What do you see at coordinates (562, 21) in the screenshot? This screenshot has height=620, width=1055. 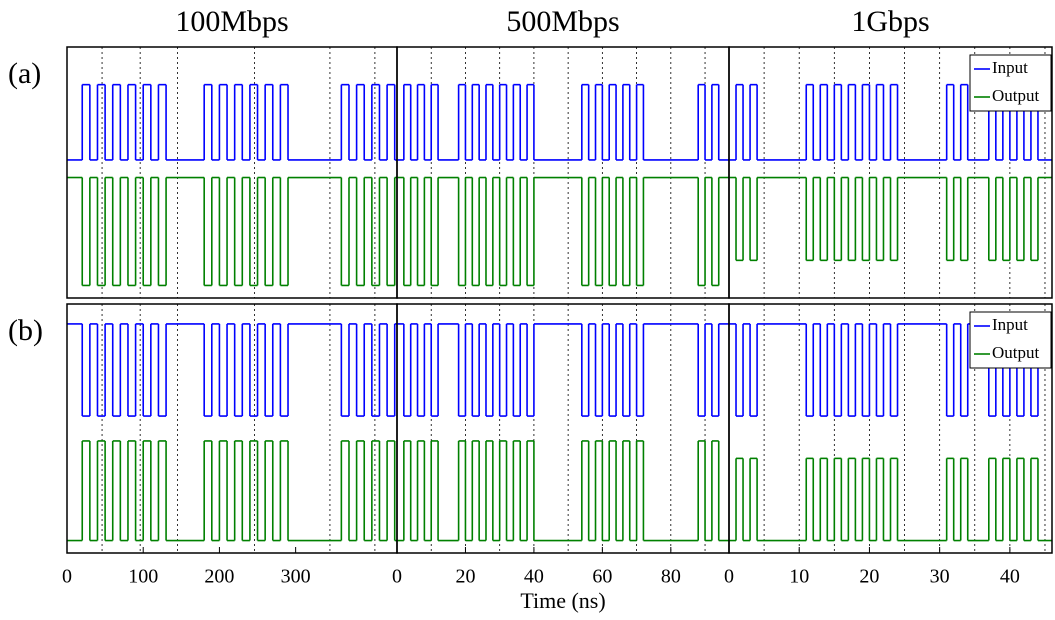 I see `column-title: 500Mbps` at bounding box center [562, 21].